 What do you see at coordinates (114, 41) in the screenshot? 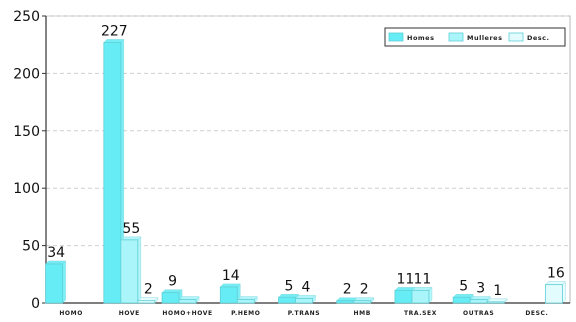
I see `bar-top-homes-hove` at bounding box center [114, 41].